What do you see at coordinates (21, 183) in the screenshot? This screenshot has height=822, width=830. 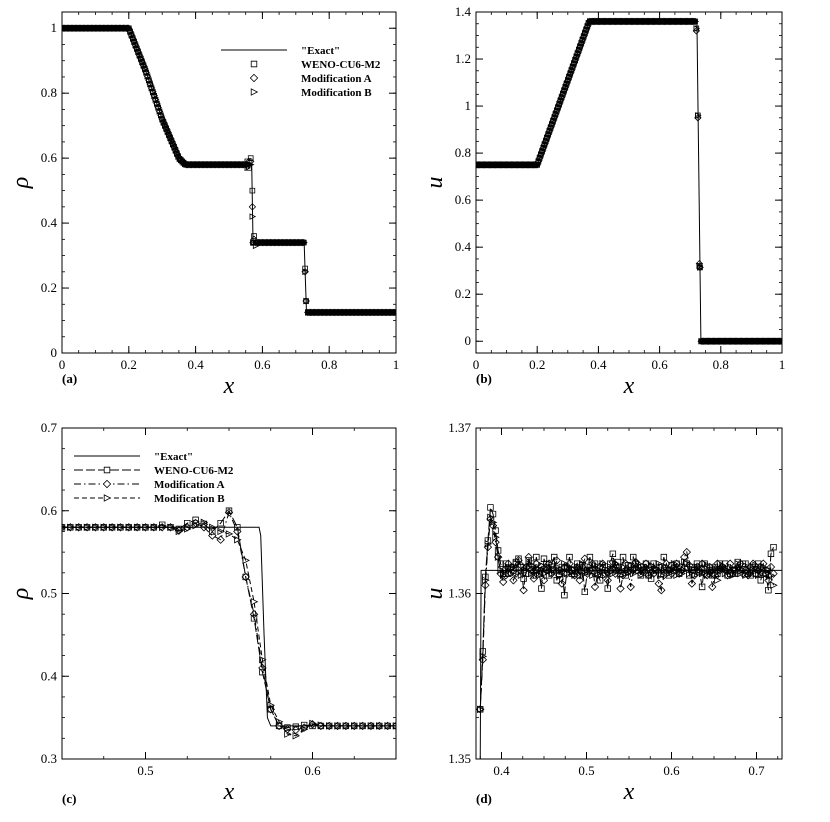 I see `y-axis-label: ρ` at bounding box center [21, 183].